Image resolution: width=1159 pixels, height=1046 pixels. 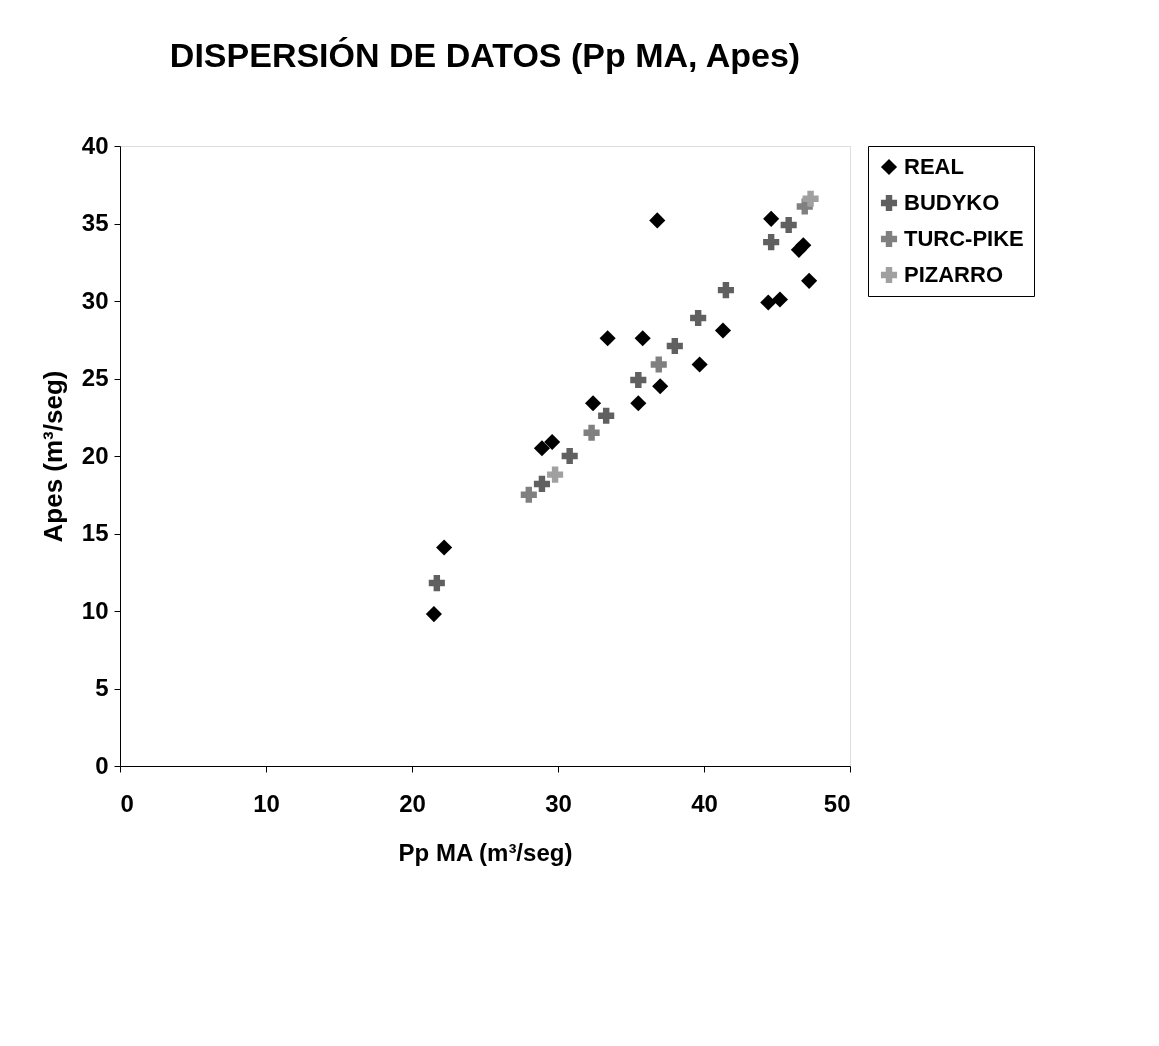 What do you see at coordinates (127, 803) in the screenshot?
I see `x-tick-label: 0` at bounding box center [127, 803].